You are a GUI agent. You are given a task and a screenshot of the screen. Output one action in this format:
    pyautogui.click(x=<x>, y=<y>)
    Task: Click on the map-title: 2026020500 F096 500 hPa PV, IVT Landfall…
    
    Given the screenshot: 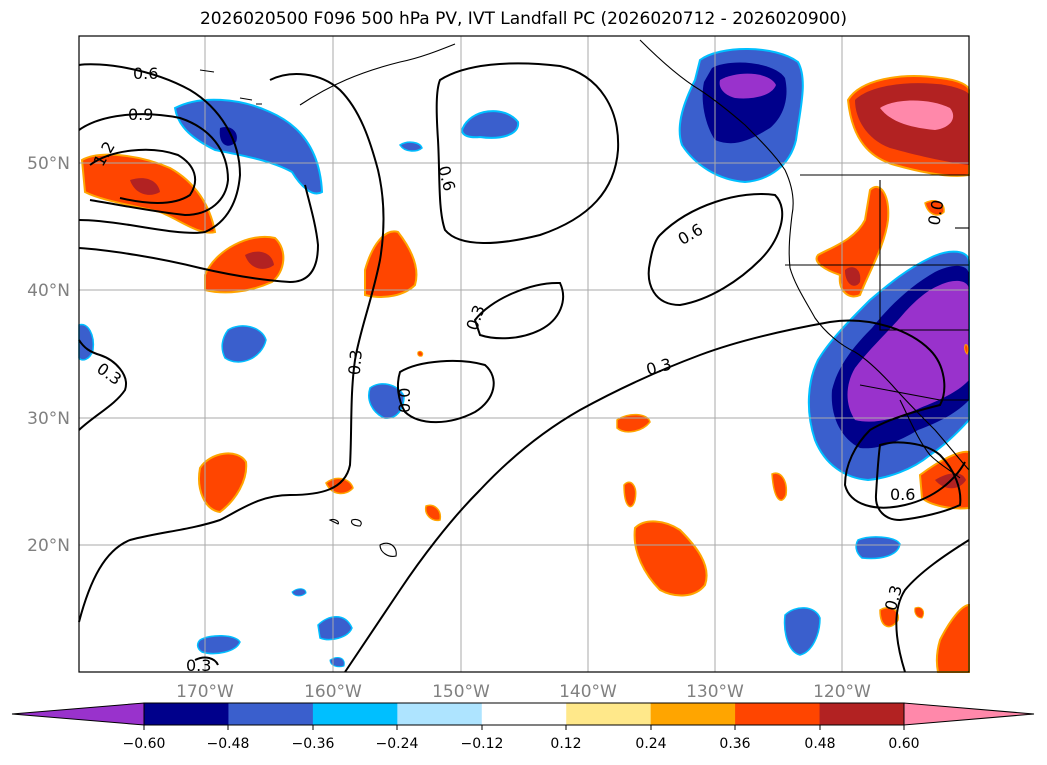 What is the action you would take?
    pyautogui.click(x=523, y=19)
    